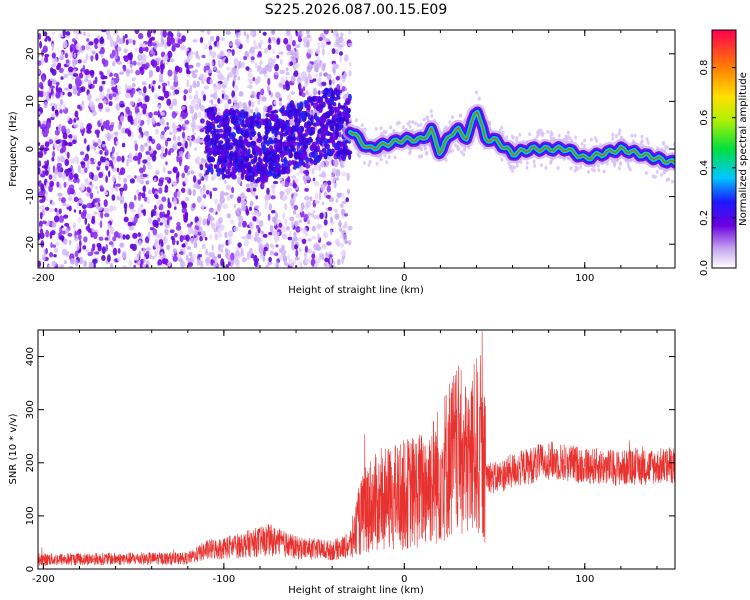 The image size is (750, 600). Describe the element at coordinates (704, 218) in the screenshot. I see `colorbar-tick-label: 0.2` at that location.